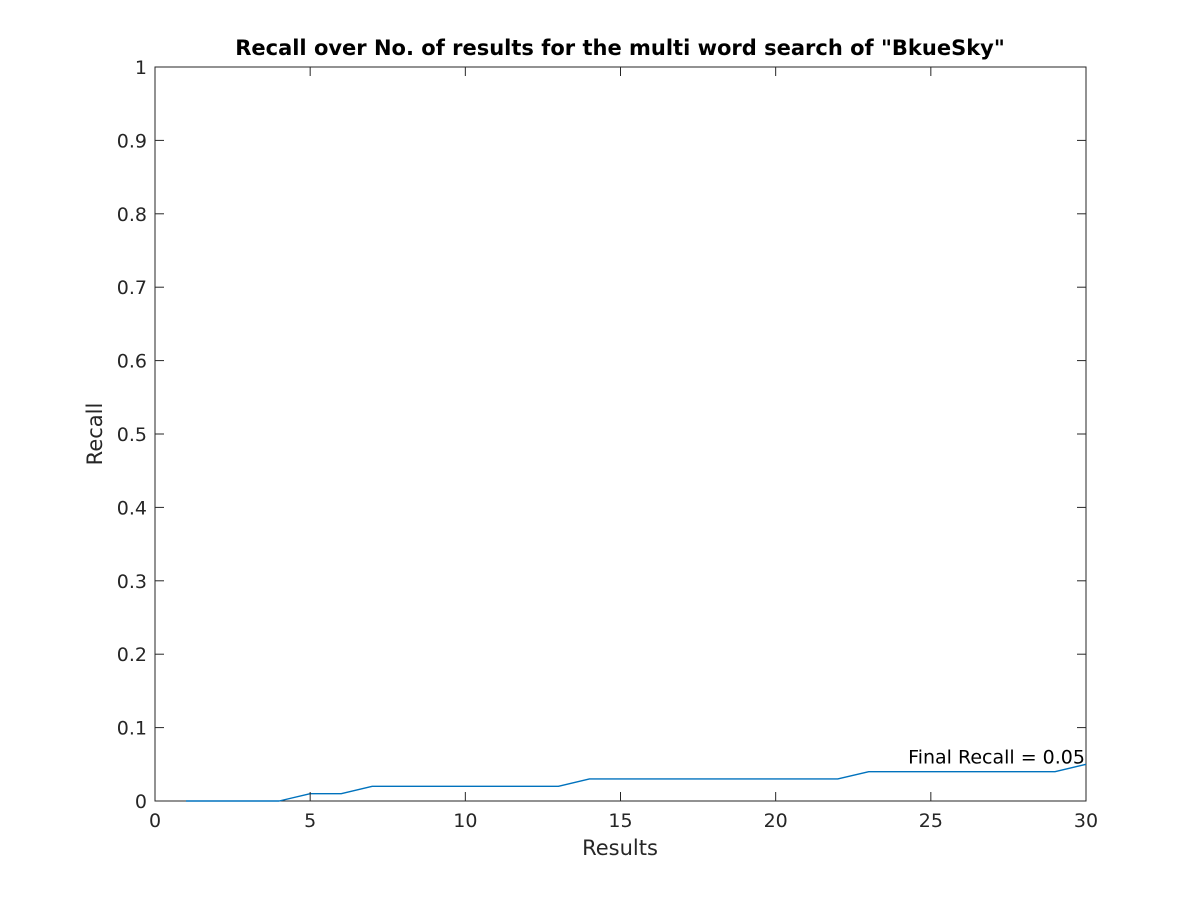  Describe the element at coordinates (132, 288) in the screenshot. I see `y-tick-label: 0.7` at that location.